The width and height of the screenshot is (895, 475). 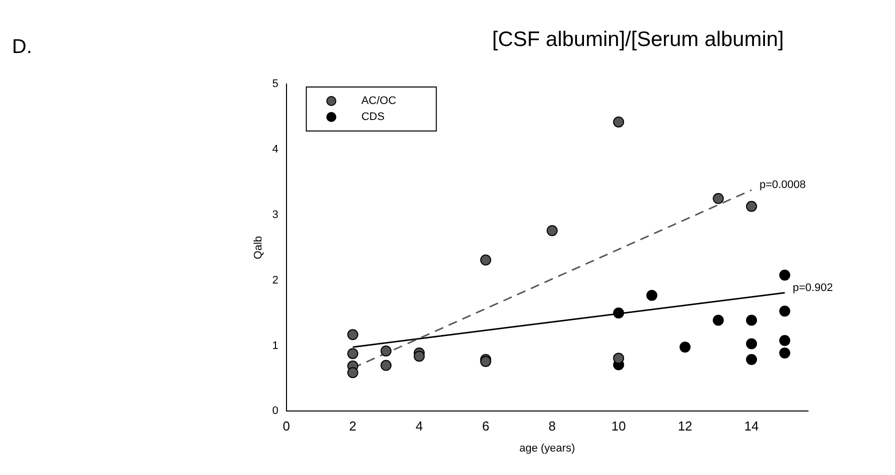 What do you see at coordinates (352, 426) in the screenshot?
I see `x-tick-label: 2` at bounding box center [352, 426].